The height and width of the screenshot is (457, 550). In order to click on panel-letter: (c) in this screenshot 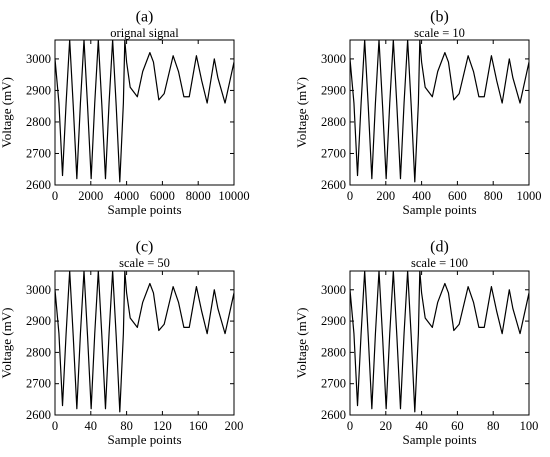, I will do `click(145, 247)`.